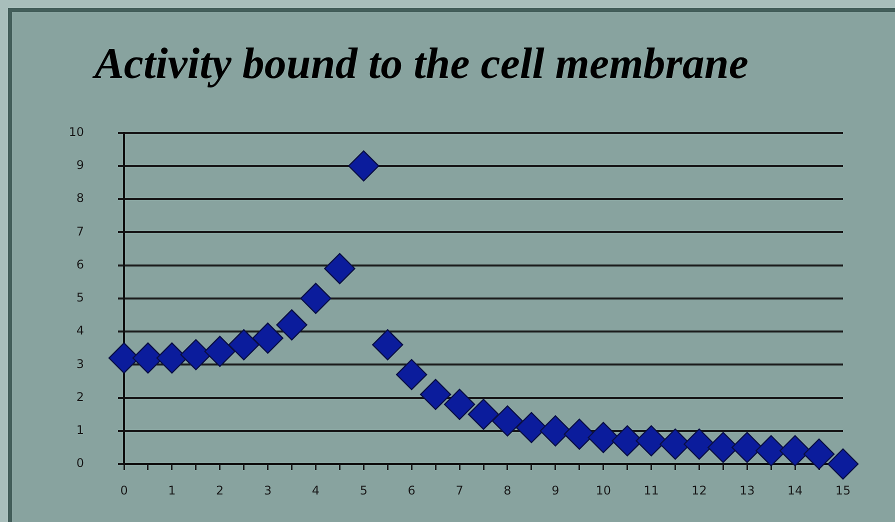 The width and height of the screenshot is (895, 522). What do you see at coordinates (556, 490) in the screenshot?
I see `x-tick-label: 9` at bounding box center [556, 490].